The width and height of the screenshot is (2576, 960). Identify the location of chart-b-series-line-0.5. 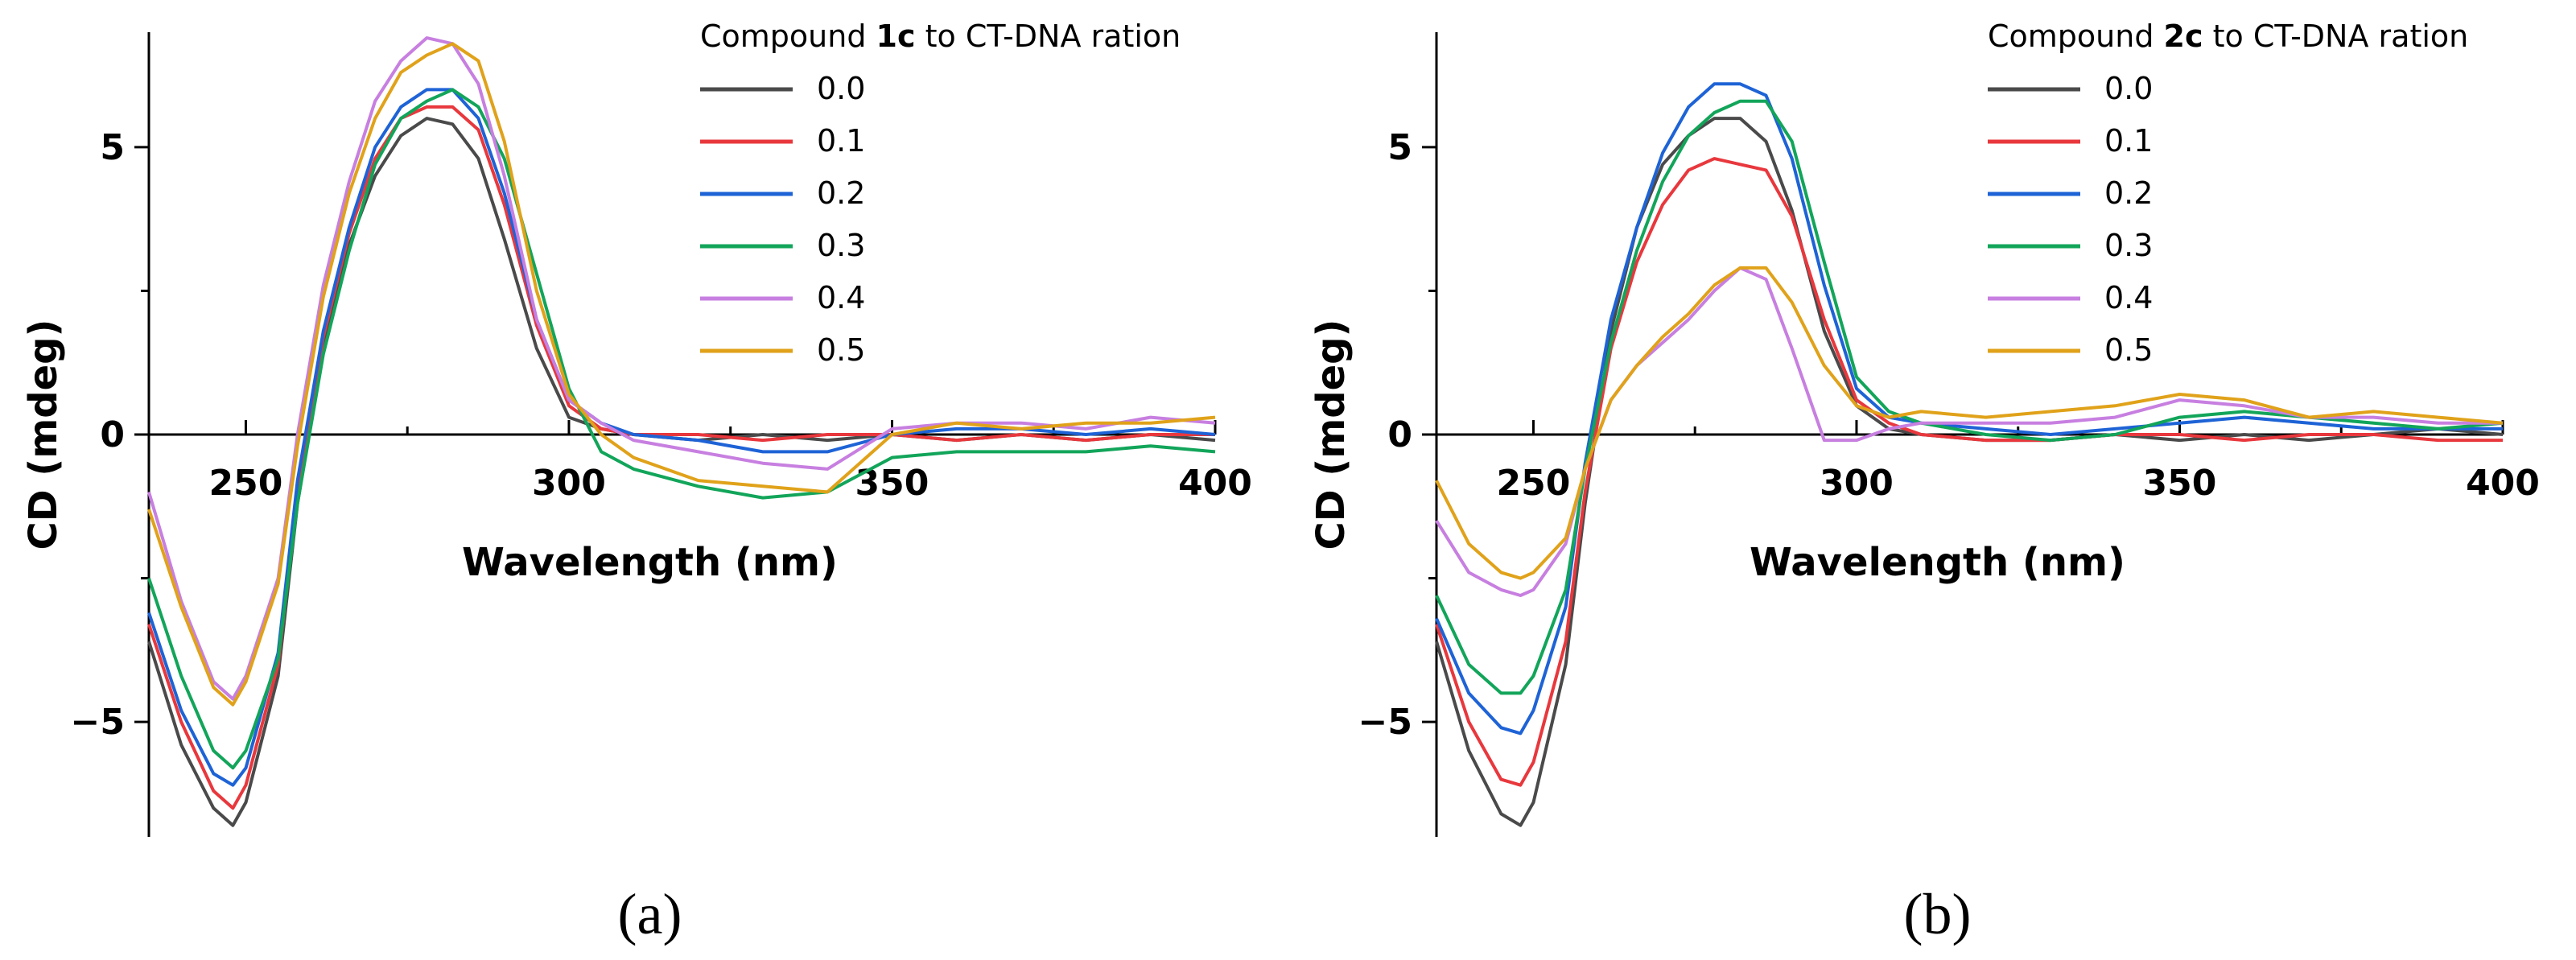
(1969, 423).